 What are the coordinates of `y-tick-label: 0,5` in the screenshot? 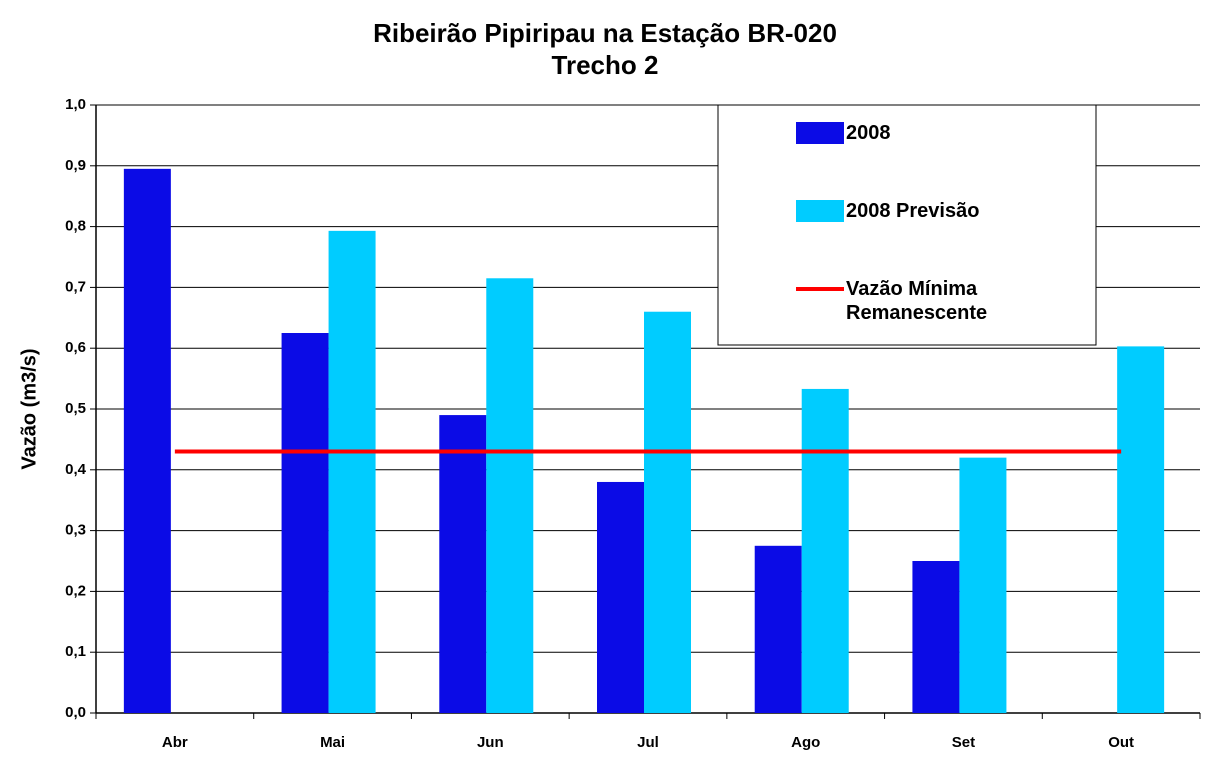 It's located at (75, 408).